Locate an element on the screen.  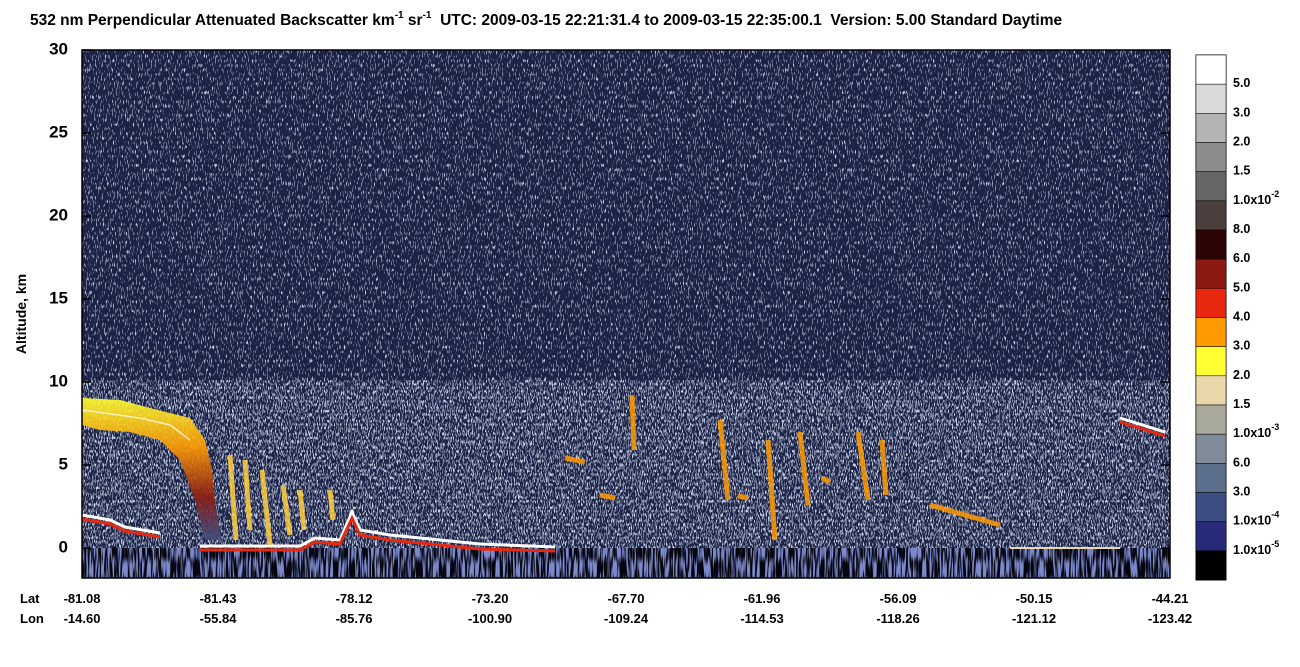
colorbar-label-exponent: -2 is located at coordinates (1275, 194).